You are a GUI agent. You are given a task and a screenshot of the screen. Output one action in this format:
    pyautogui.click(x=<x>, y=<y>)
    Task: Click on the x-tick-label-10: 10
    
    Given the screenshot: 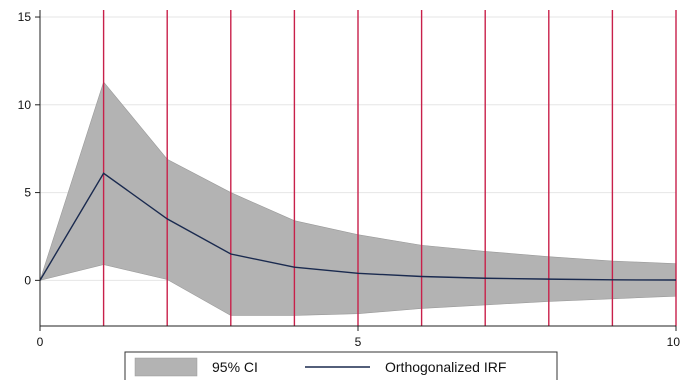 What is the action you would take?
    pyautogui.click(x=673, y=342)
    